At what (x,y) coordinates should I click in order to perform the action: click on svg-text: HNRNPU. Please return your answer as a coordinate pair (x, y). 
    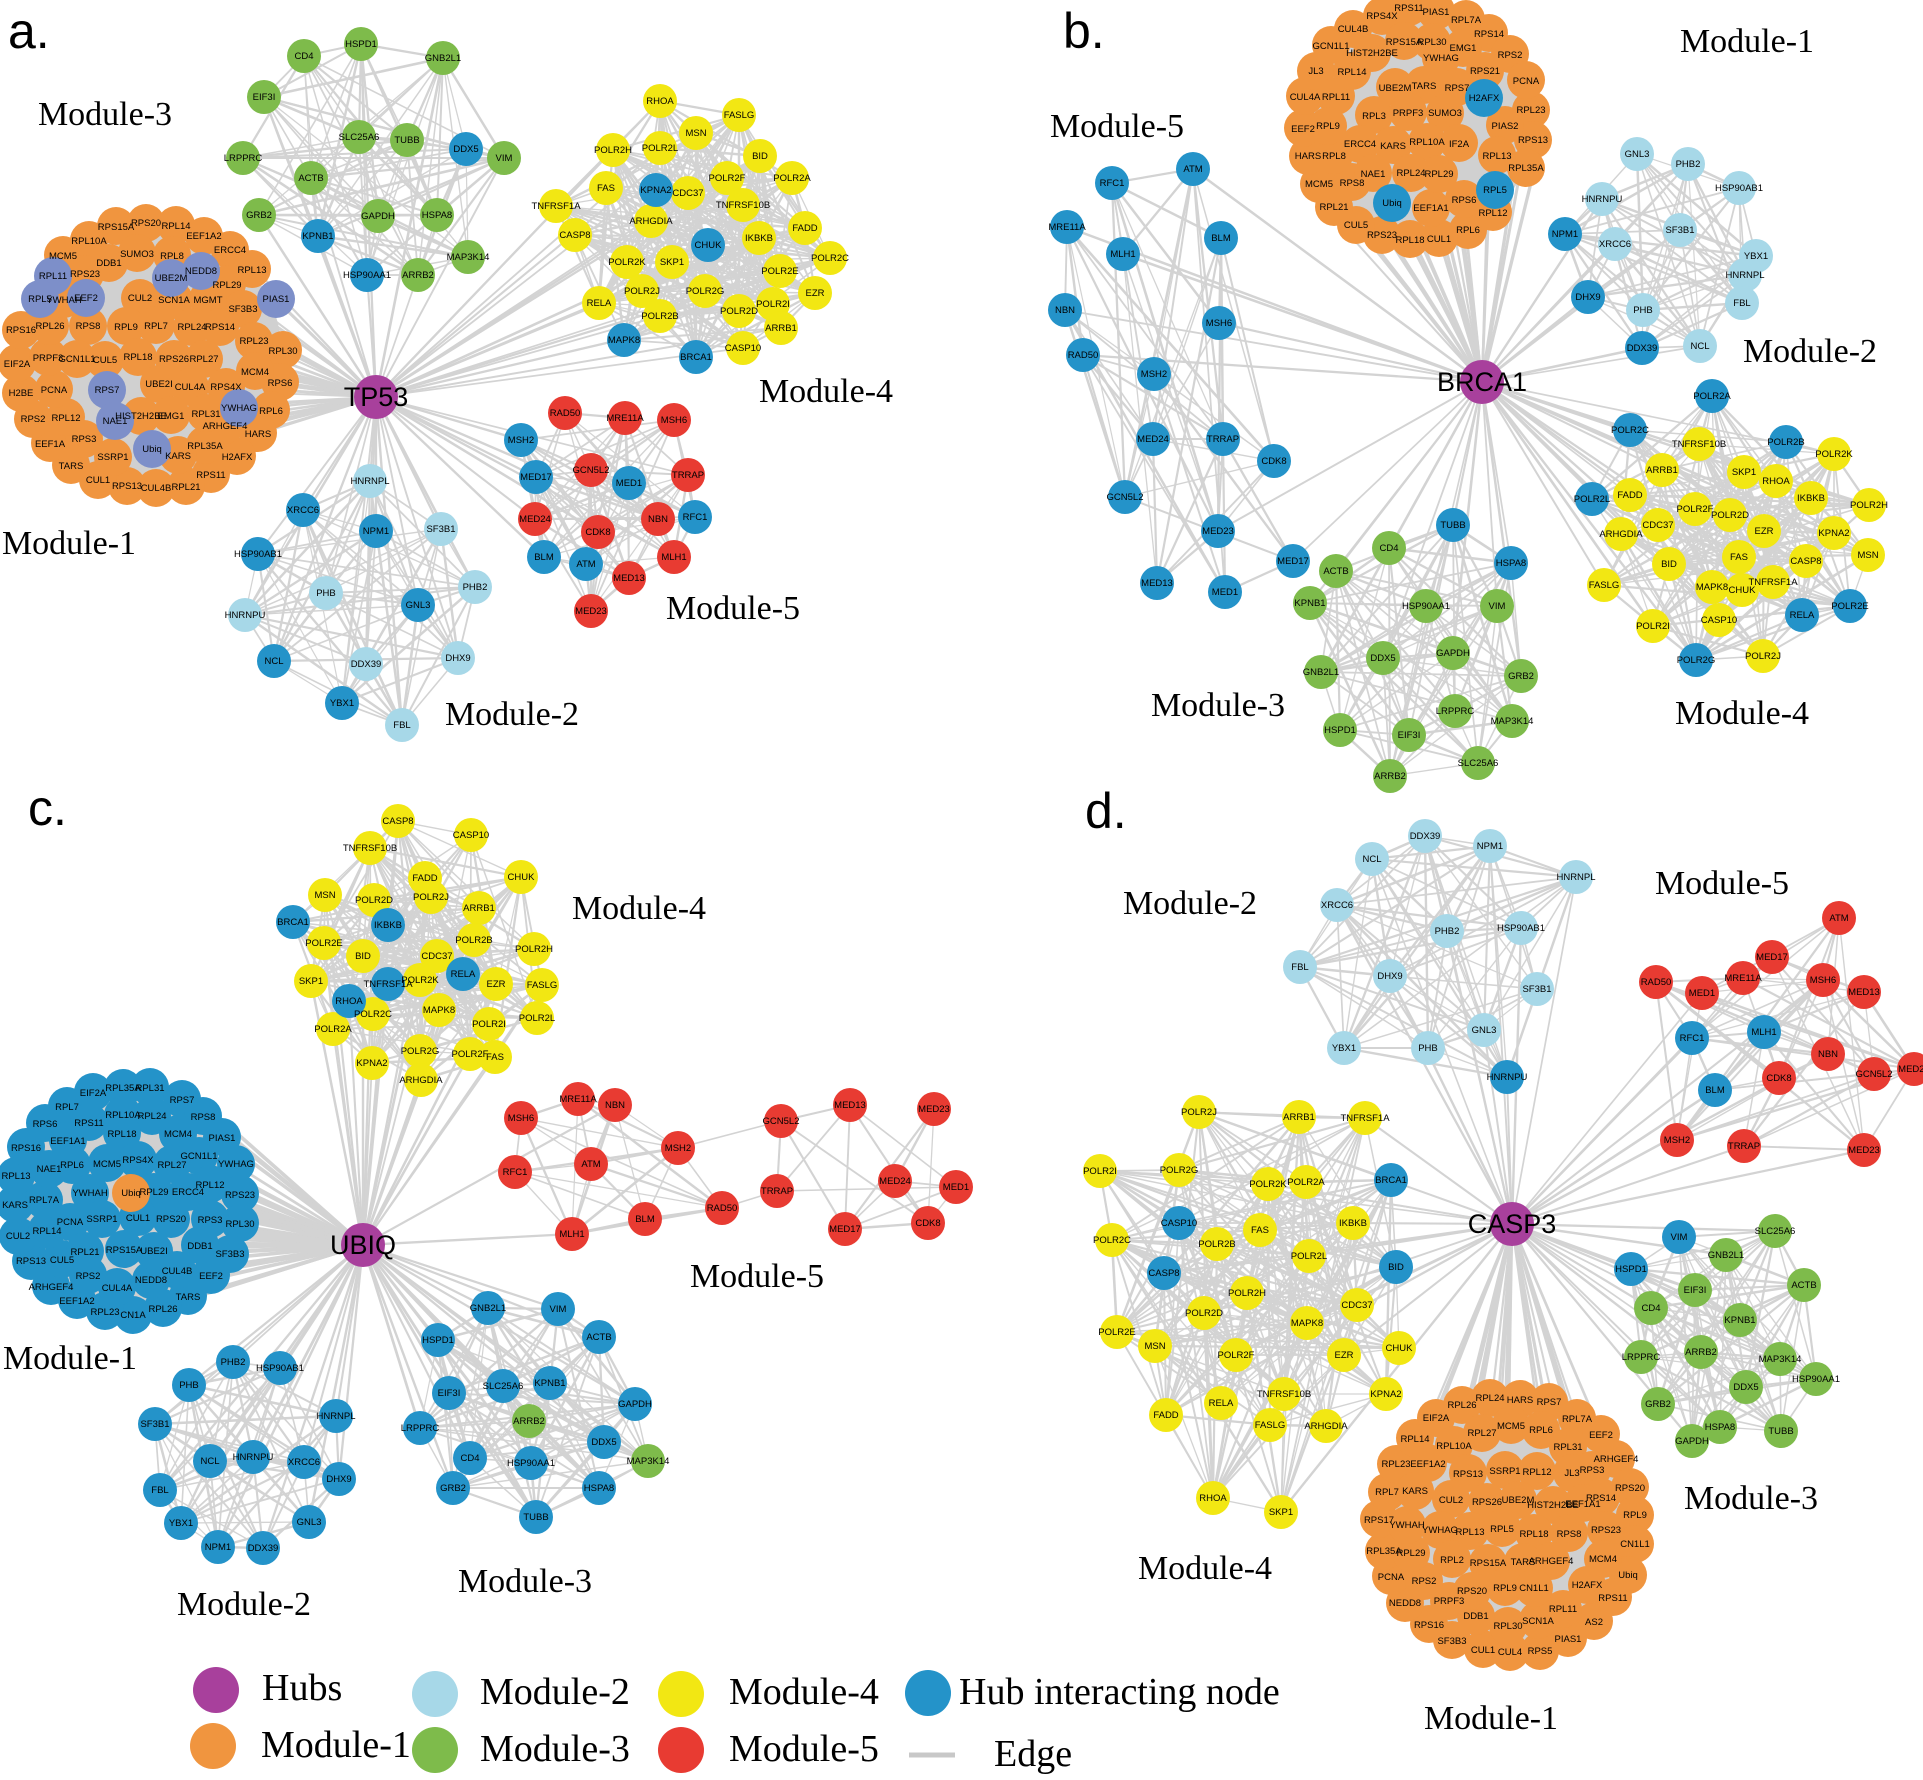
    Looking at the image, I should click on (1602, 199).